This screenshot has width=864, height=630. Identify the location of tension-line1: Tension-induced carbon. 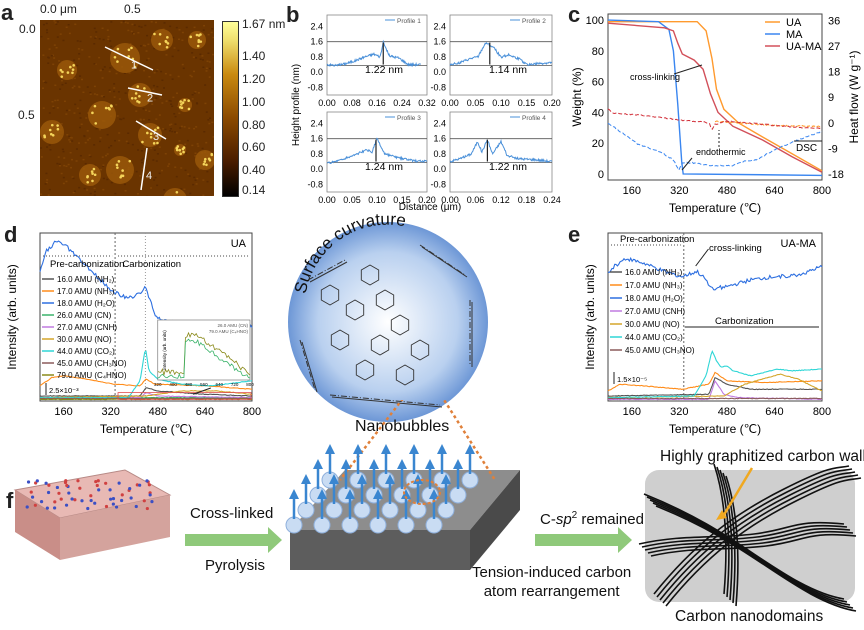
(552, 572).